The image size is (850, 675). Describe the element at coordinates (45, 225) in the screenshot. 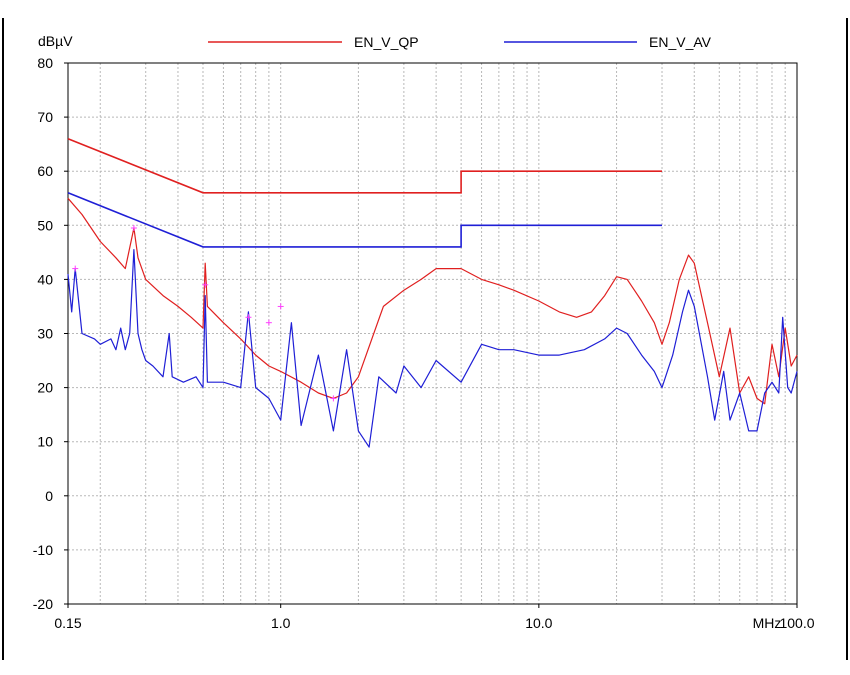

I see `y-tick-label: 50` at that location.